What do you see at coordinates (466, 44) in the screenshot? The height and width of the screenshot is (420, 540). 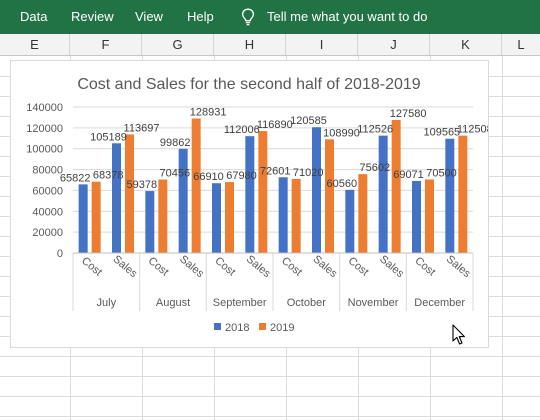 I see `column-header: K` at bounding box center [466, 44].